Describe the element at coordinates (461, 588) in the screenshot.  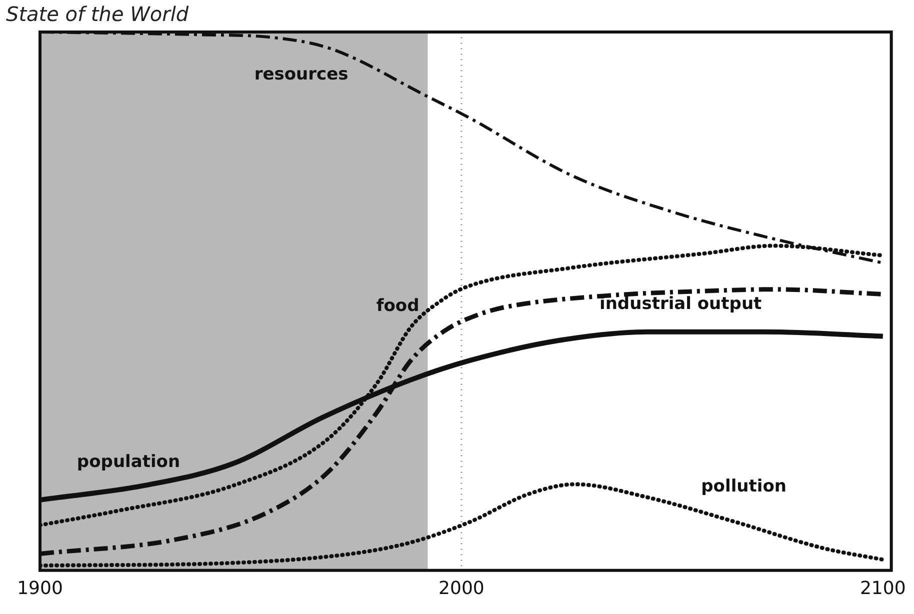
I see `x-tick-label: 2000` at that location.